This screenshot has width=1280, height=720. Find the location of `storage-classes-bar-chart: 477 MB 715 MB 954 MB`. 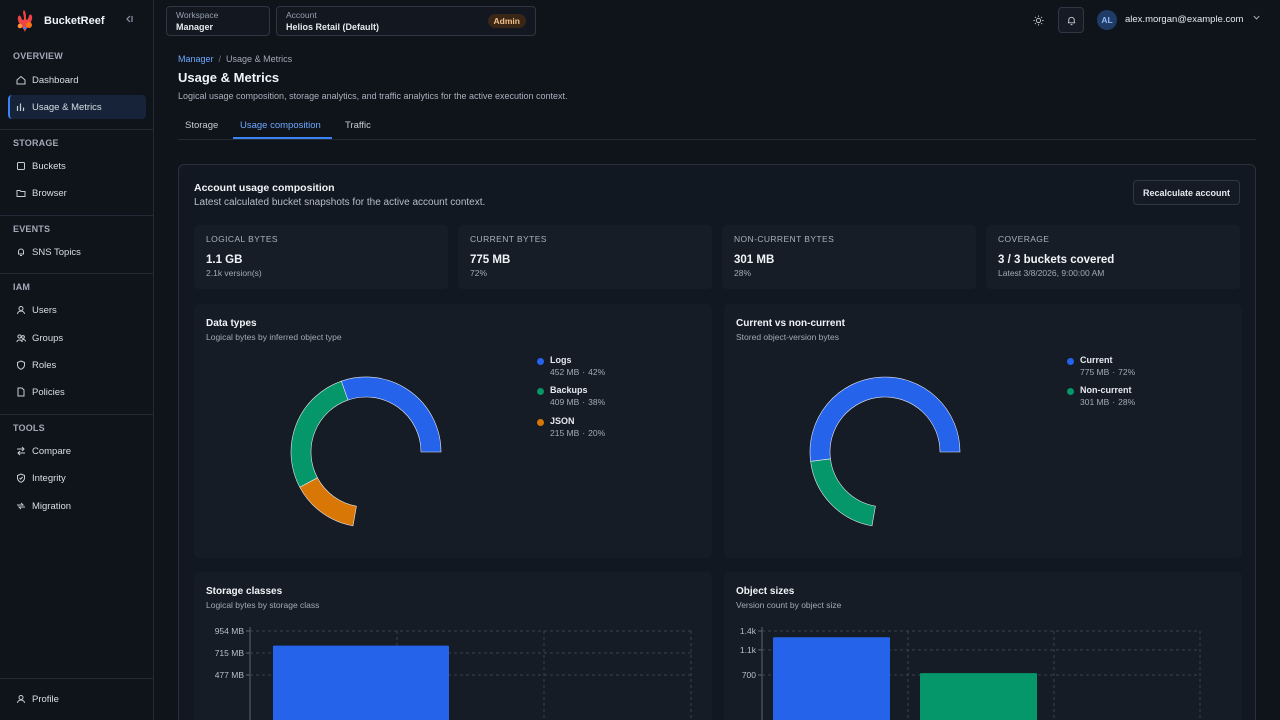

storage-classes-bar-chart: 477 MB 715 MB 954 MB is located at coordinates (453, 673).